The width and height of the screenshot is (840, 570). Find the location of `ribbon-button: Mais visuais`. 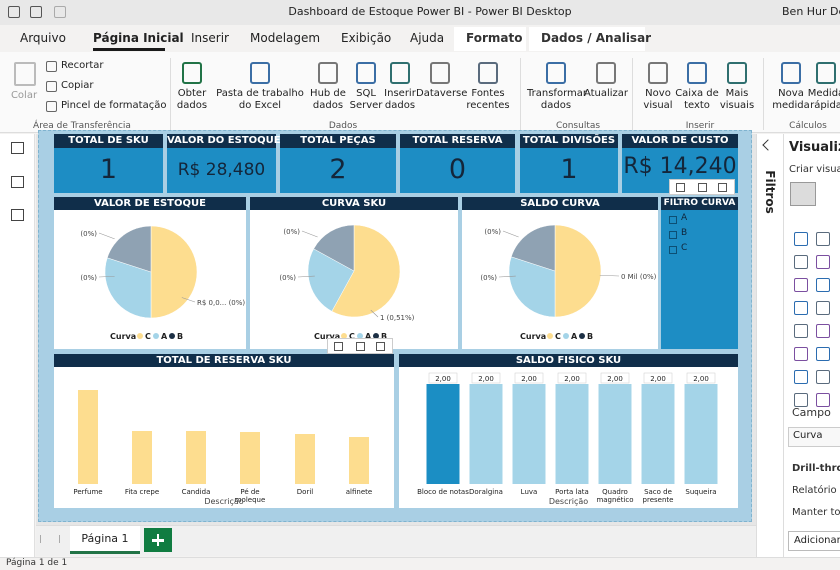

ribbon-button: Mais visuais is located at coordinates (737, 100).